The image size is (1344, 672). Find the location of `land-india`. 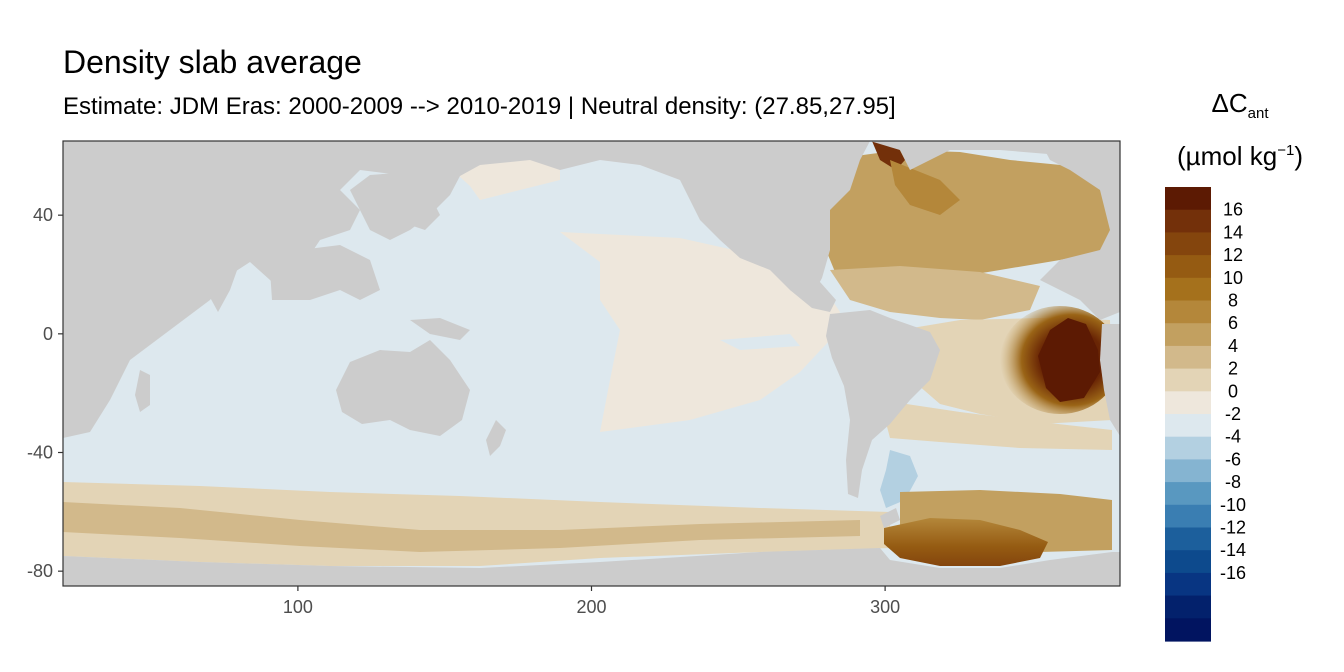

land-india is located at coordinates (218, 271).